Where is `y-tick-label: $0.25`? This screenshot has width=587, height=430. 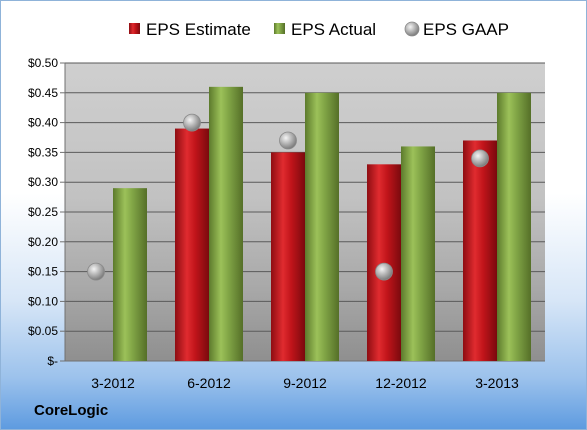 y-tick-label: $0.25 is located at coordinates (43, 212).